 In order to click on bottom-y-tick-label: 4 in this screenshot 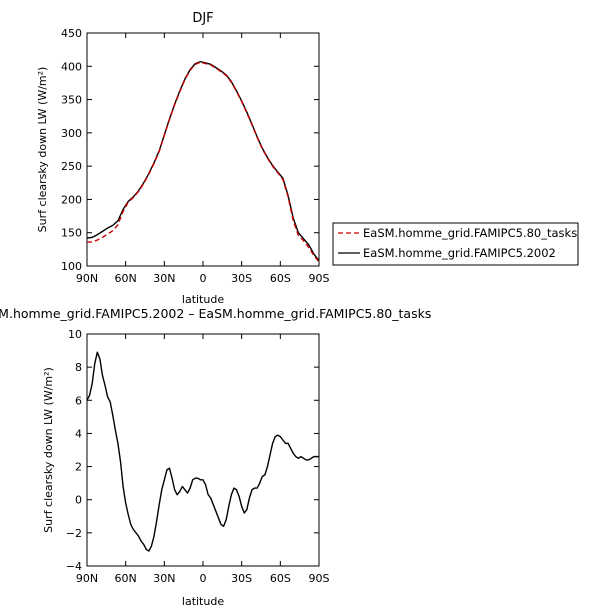, I will do `click(78, 433)`.